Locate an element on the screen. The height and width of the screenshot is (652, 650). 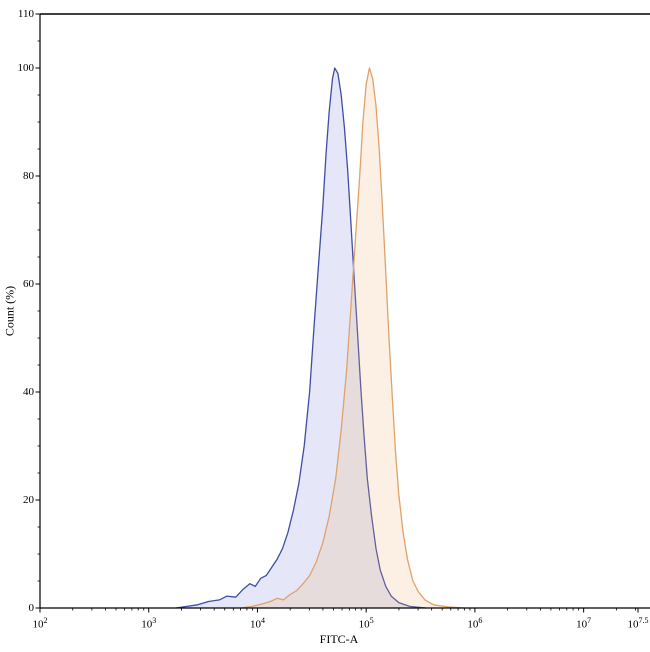
y-tick-label: 0 is located at coordinates (31, 608).